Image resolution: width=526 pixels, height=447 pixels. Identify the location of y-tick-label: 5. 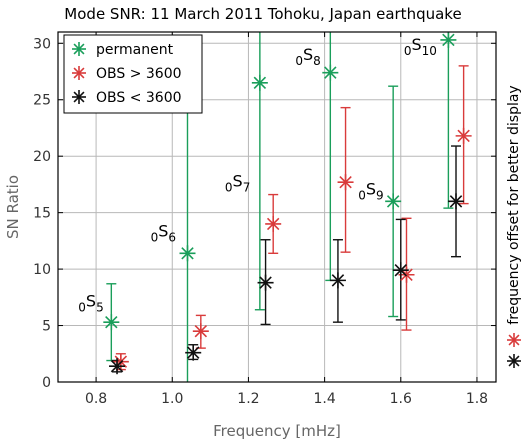
(46, 327).